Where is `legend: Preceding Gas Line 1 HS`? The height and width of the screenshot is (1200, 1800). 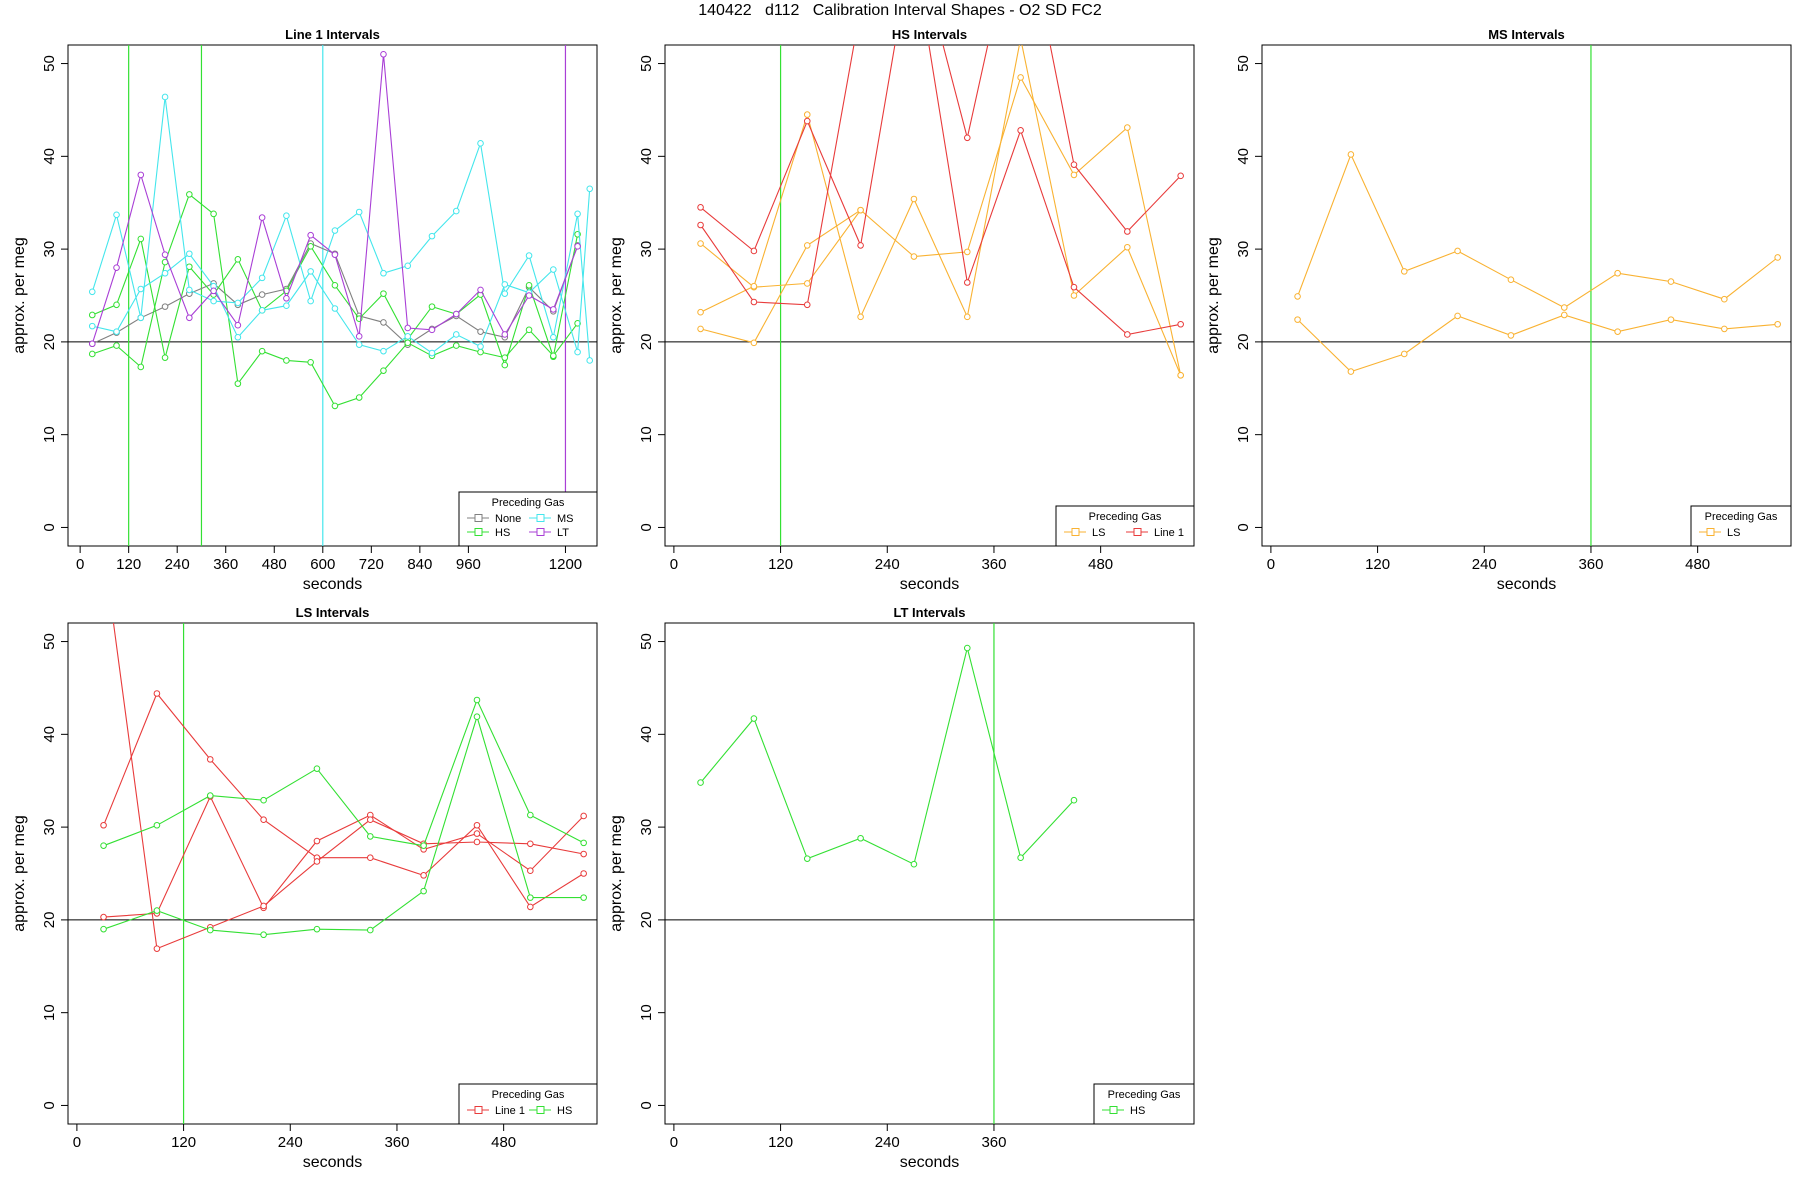
legend: Preceding Gas Line 1 HS is located at coordinates (528, 1104).